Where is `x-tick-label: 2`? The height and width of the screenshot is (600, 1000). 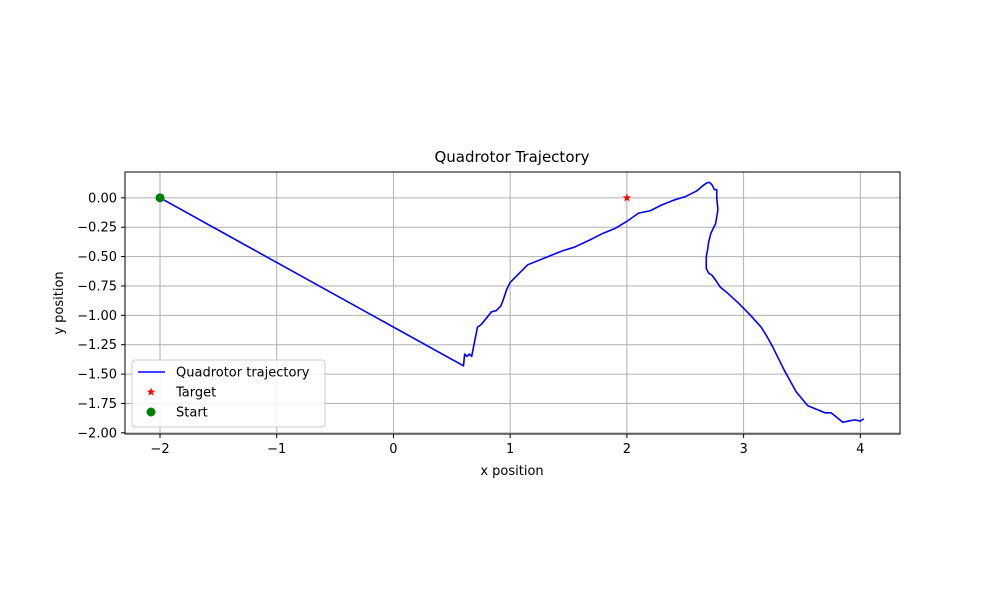
x-tick-label: 2 is located at coordinates (627, 449).